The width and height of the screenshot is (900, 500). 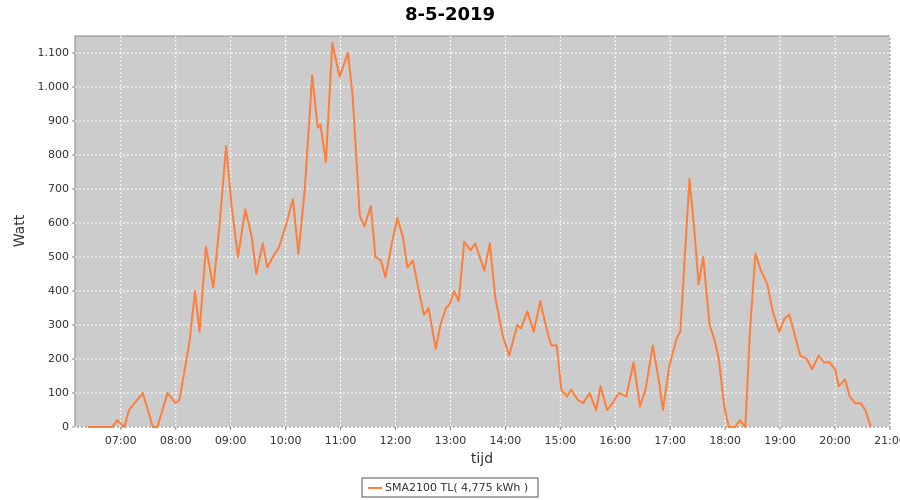 I want to click on y-axis-title: Watt, so click(x=20, y=230).